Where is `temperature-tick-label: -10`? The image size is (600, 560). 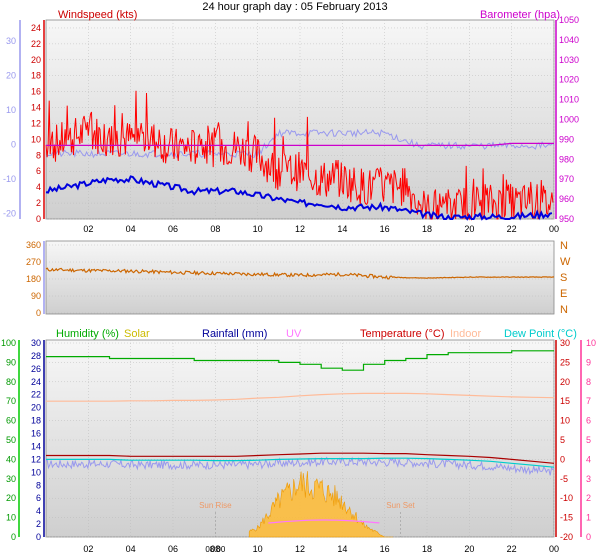
temperature-tick-label: -10 is located at coordinates (566, 498).